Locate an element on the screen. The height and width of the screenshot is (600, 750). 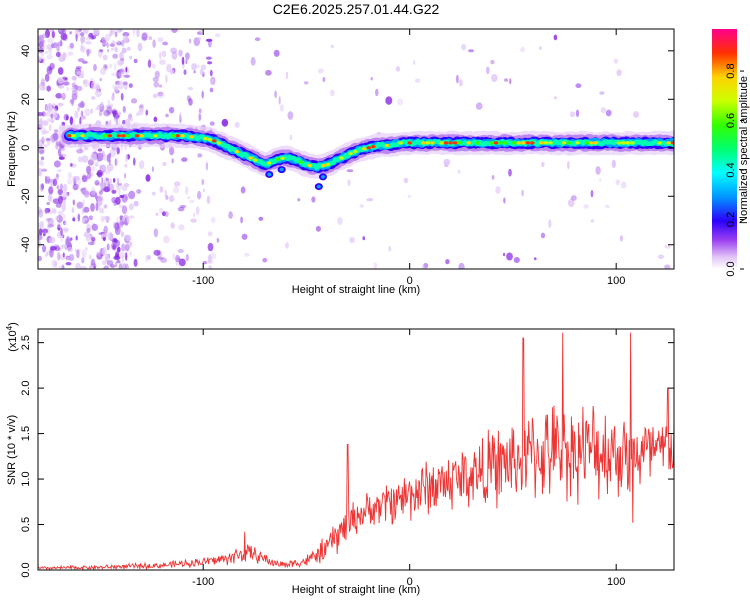
figure-title: C2E6.2025.257.01.44.G22 is located at coordinates (356, 9).